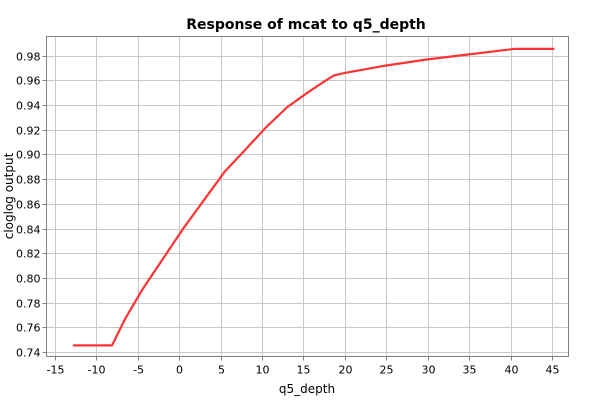 This screenshot has width=600, height=400. Describe the element at coordinates (28, 106) in the screenshot. I see `y-tick-label: 0.94` at that location.